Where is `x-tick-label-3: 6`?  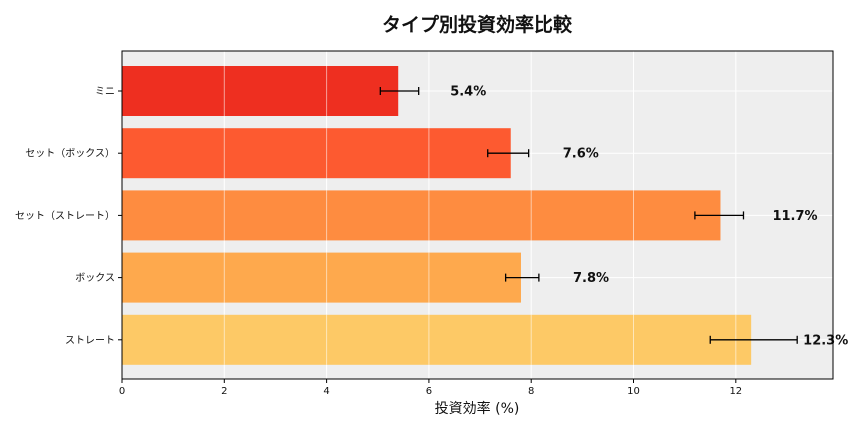 x-tick-label-3: 6 is located at coordinates (429, 391).